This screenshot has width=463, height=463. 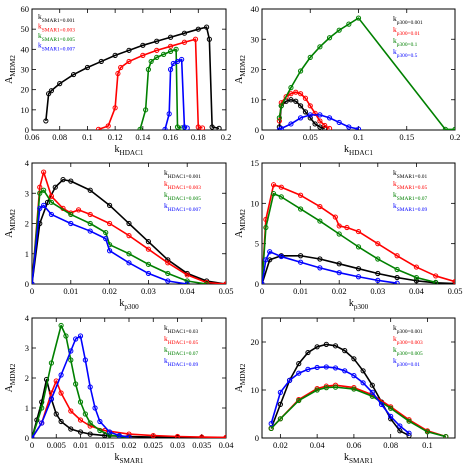 I want to click on x-tick-label: 0.2, so click(x=226, y=137).